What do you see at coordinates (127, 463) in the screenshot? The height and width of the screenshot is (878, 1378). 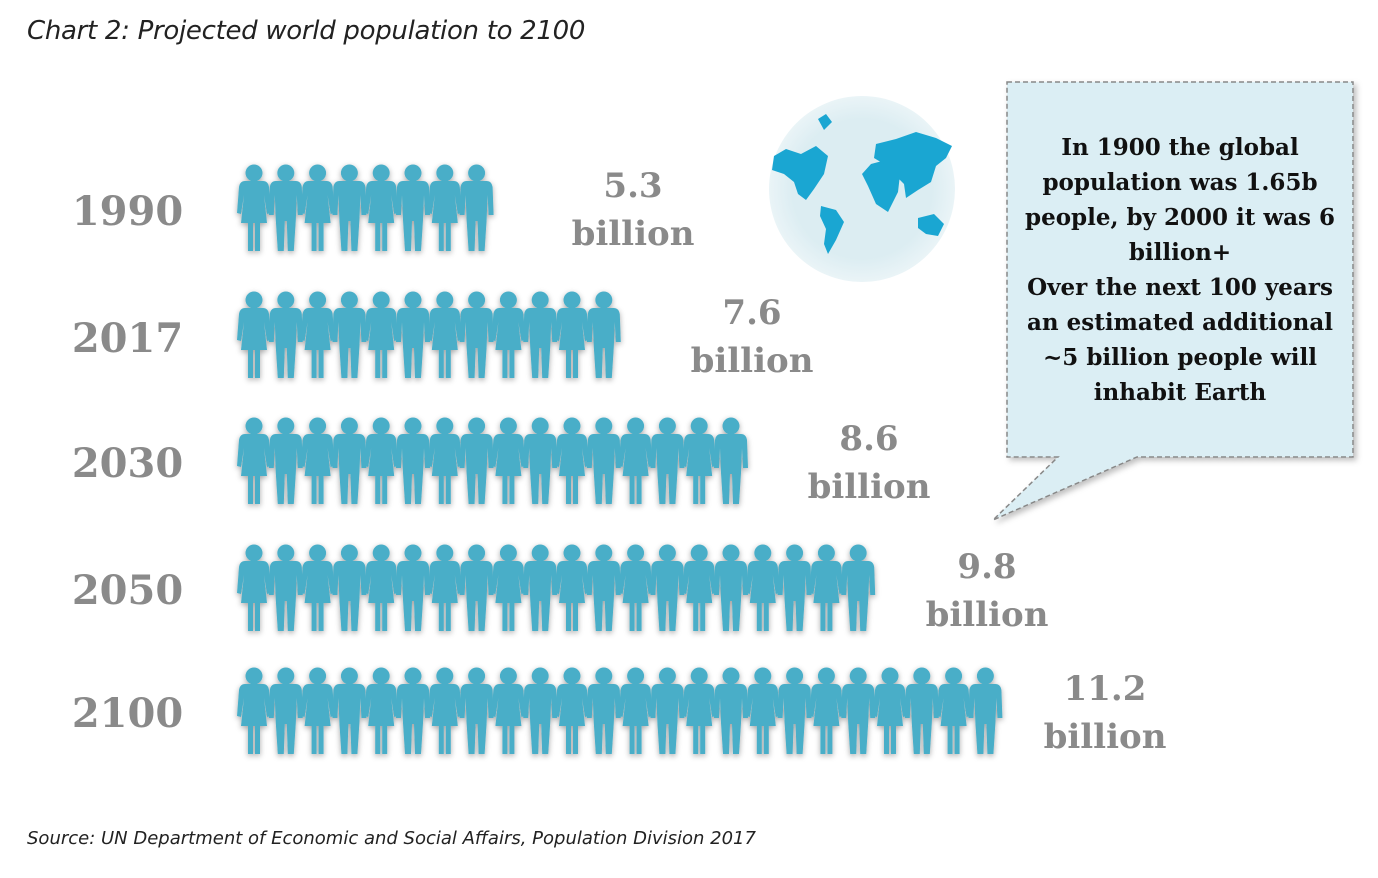 I see `year-label: 2030` at bounding box center [127, 463].